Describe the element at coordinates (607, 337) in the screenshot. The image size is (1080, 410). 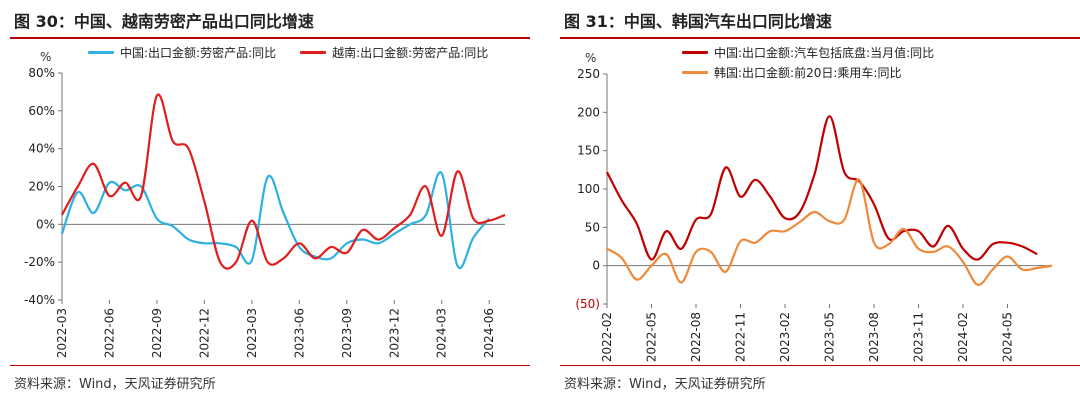
I see `x-tick-label: 2022-02` at that location.